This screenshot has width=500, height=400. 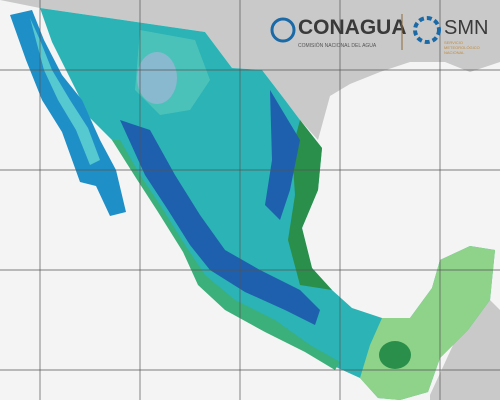 I want to click on conagua-subtitle: COMISIÓN NACIONAL DEL AGUA, so click(x=337, y=45).